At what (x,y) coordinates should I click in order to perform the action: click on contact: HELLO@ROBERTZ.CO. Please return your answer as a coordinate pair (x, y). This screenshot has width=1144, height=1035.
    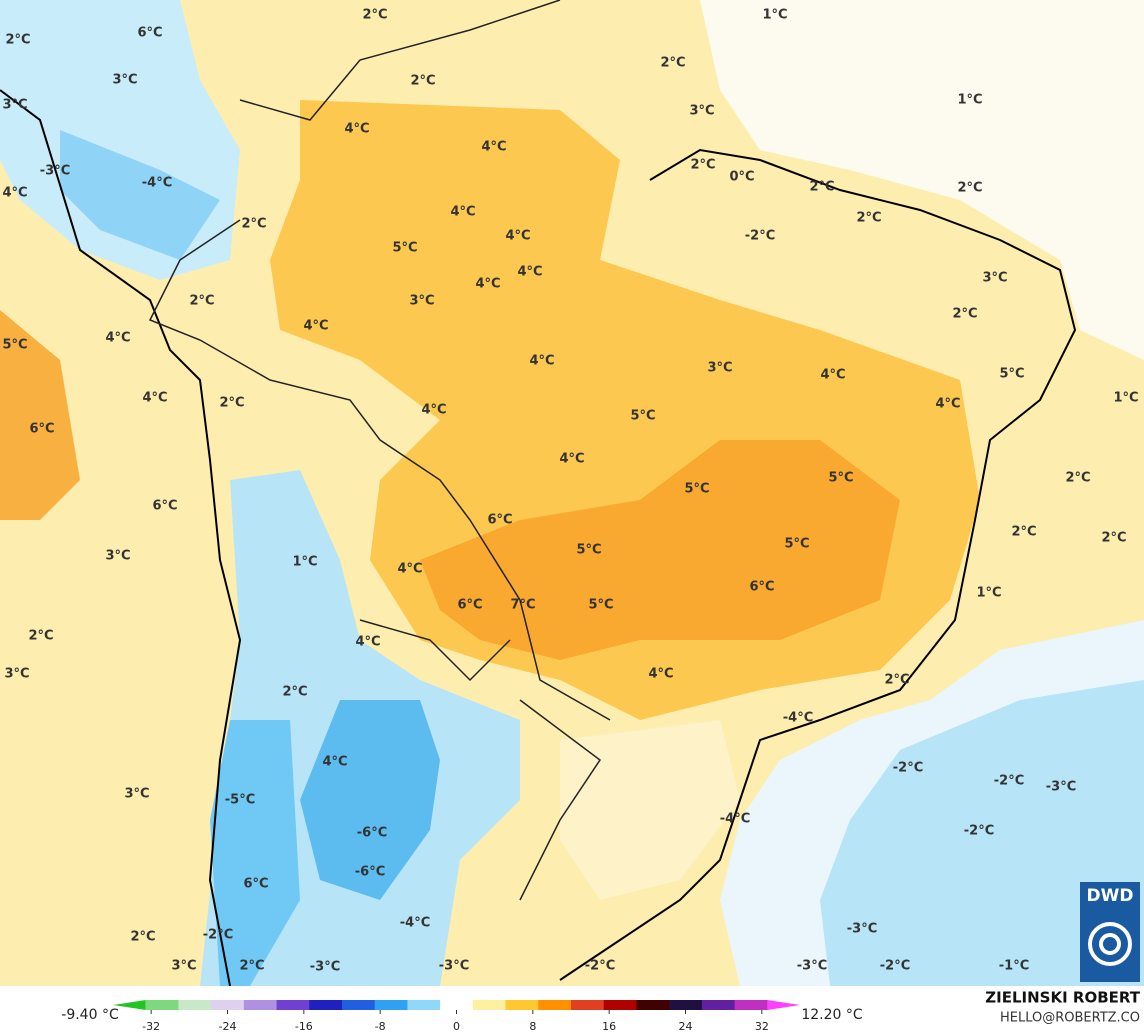
    Looking at the image, I should click on (1070, 1018).